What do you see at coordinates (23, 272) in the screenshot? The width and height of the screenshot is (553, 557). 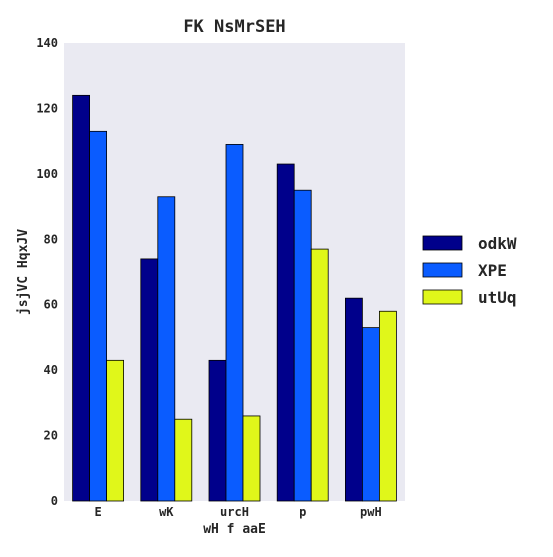 I see `y-axis-label: jsjVC HqxJV` at bounding box center [23, 272].